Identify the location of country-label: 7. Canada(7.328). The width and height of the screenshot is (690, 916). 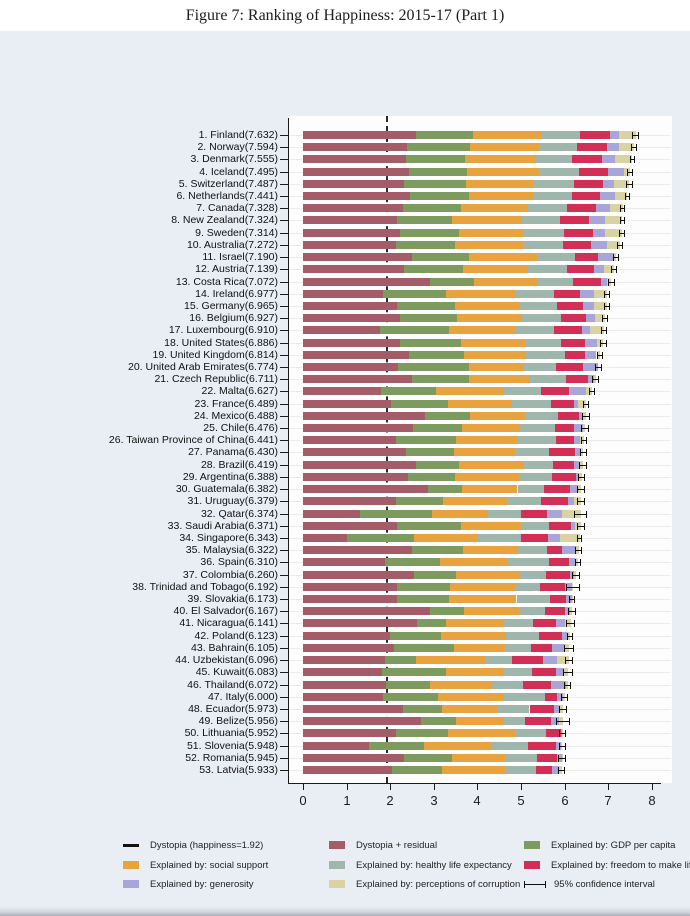
(237, 208).